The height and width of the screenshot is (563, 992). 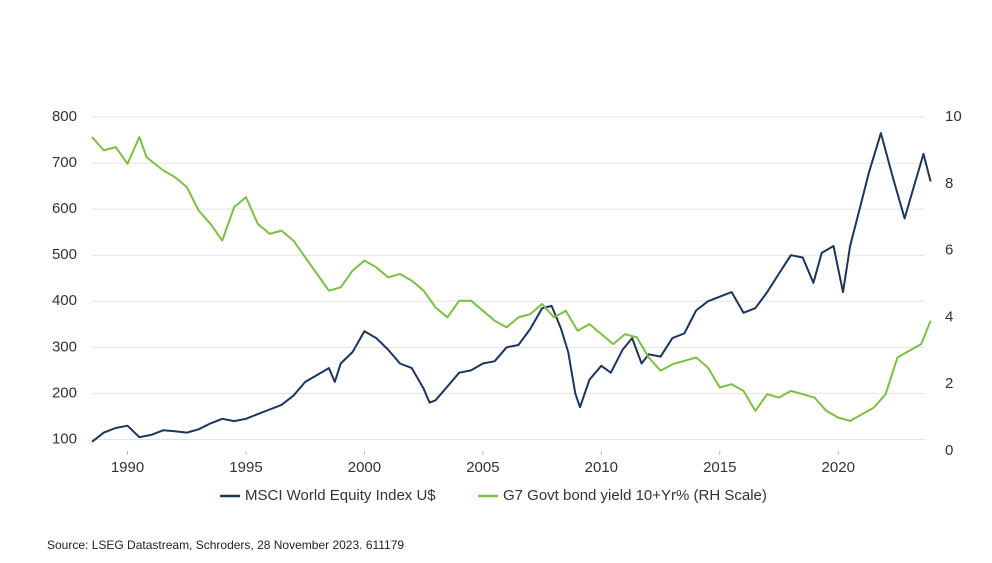 What do you see at coordinates (64, 392) in the screenshot?
I see `y-tick-label: 200` at bounding box center [64, 392].